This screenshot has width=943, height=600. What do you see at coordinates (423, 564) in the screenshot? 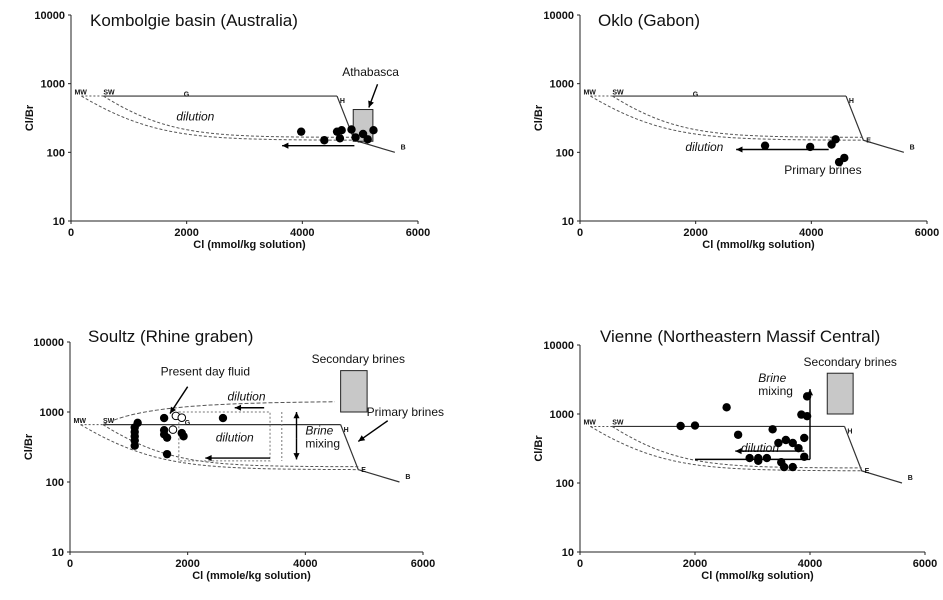
I see `x-tick-label: 6000` at bounding box center [423, 564].